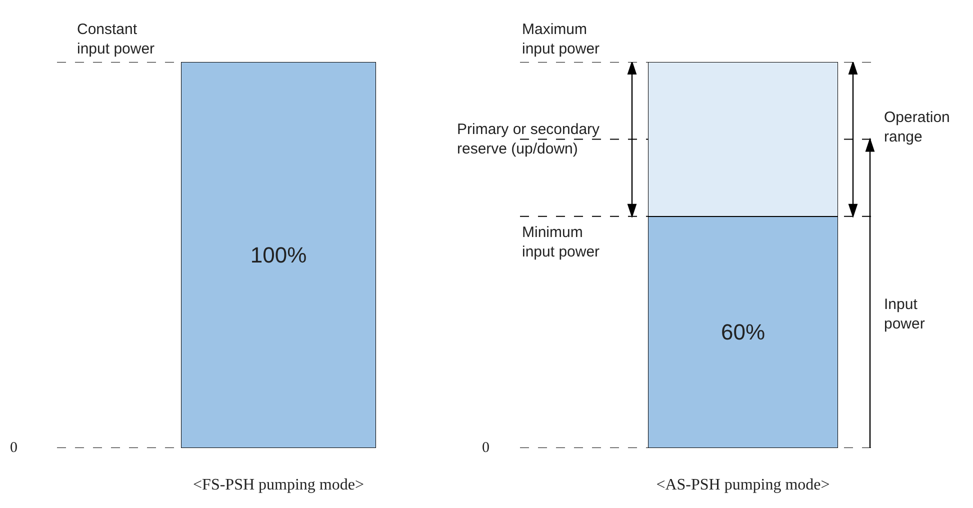 Image resolution: width=973 pixels, height=508 pixels. What do you see at coordinates (278, 485) in the screenshot?
I see `x-axis-title: <FS-PSH pumping mode>` at bounding box center [278, 485].